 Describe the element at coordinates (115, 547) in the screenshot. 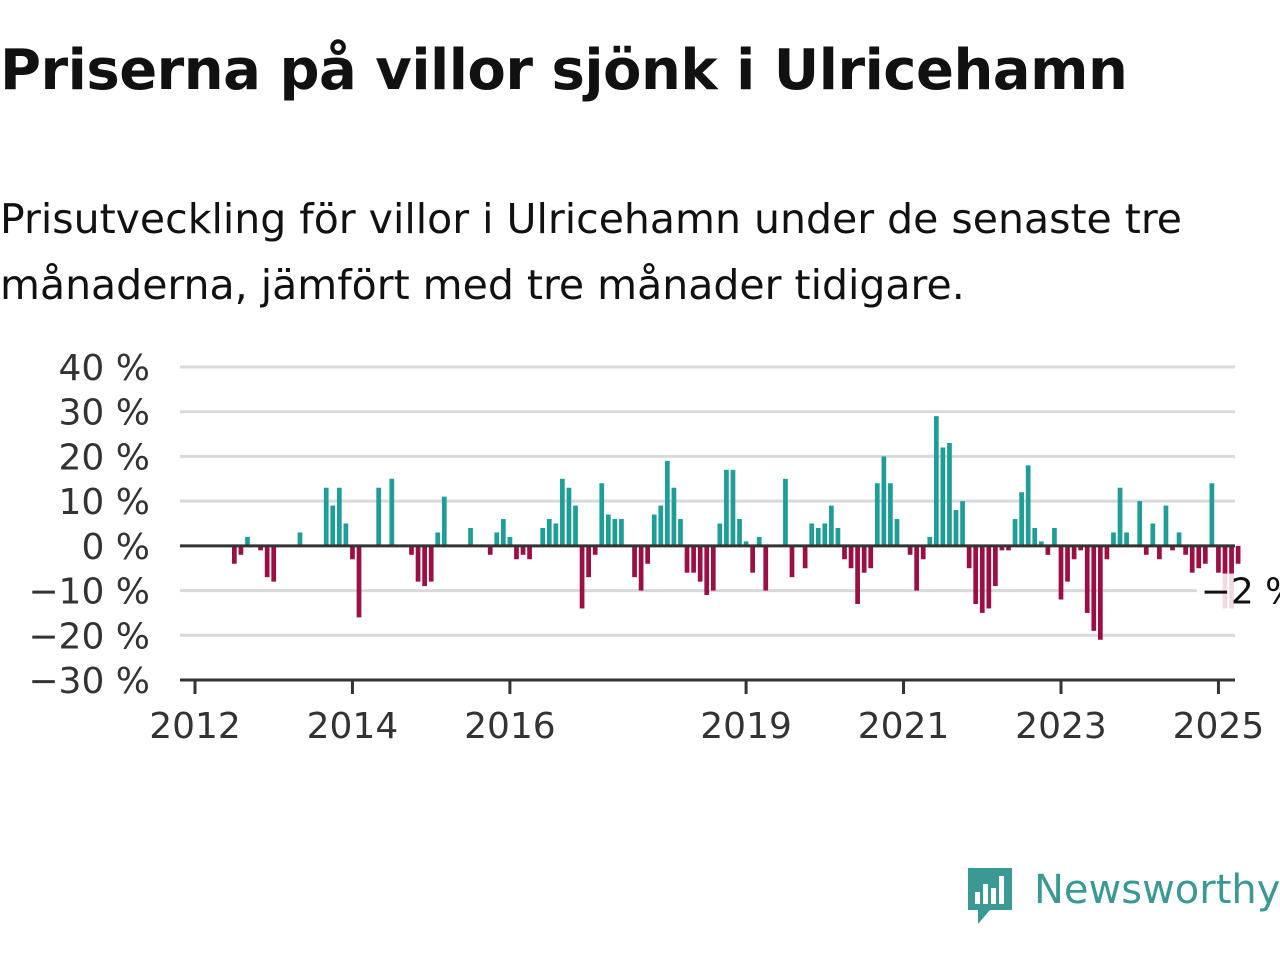

I see `y-tick-label: 0 %` at that location.